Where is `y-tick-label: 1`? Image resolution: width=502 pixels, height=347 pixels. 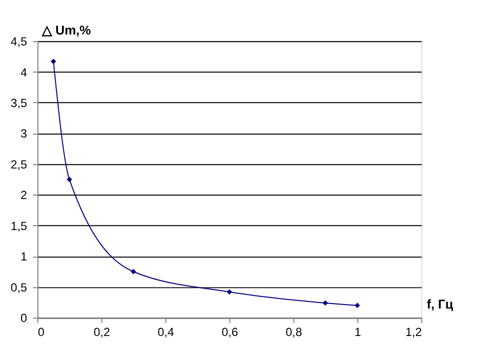 y-tick-label: 1 is located at coordinates (24, 257).